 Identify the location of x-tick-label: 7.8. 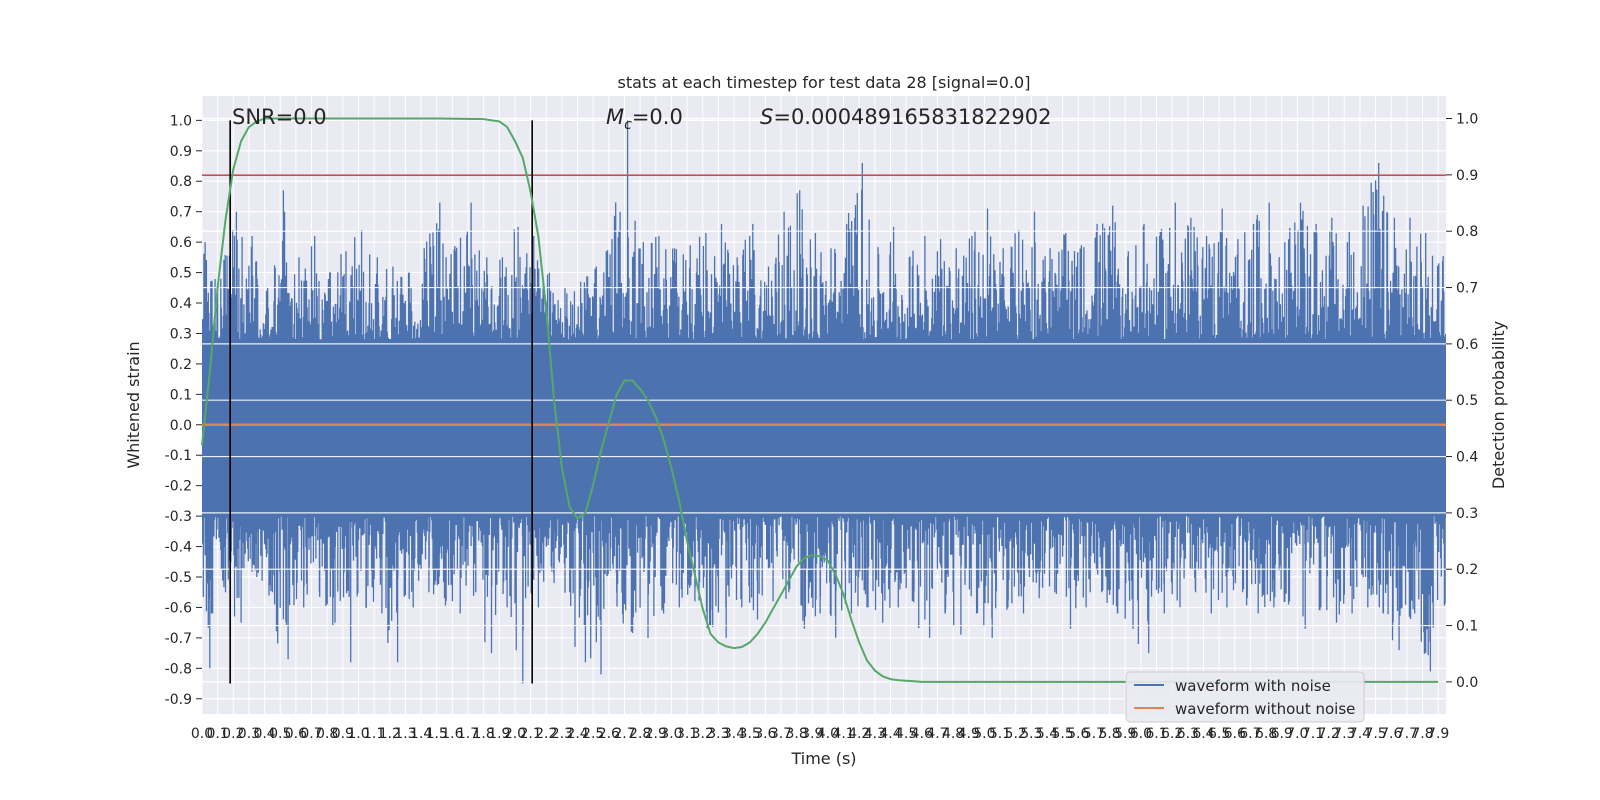
(1422, 734).